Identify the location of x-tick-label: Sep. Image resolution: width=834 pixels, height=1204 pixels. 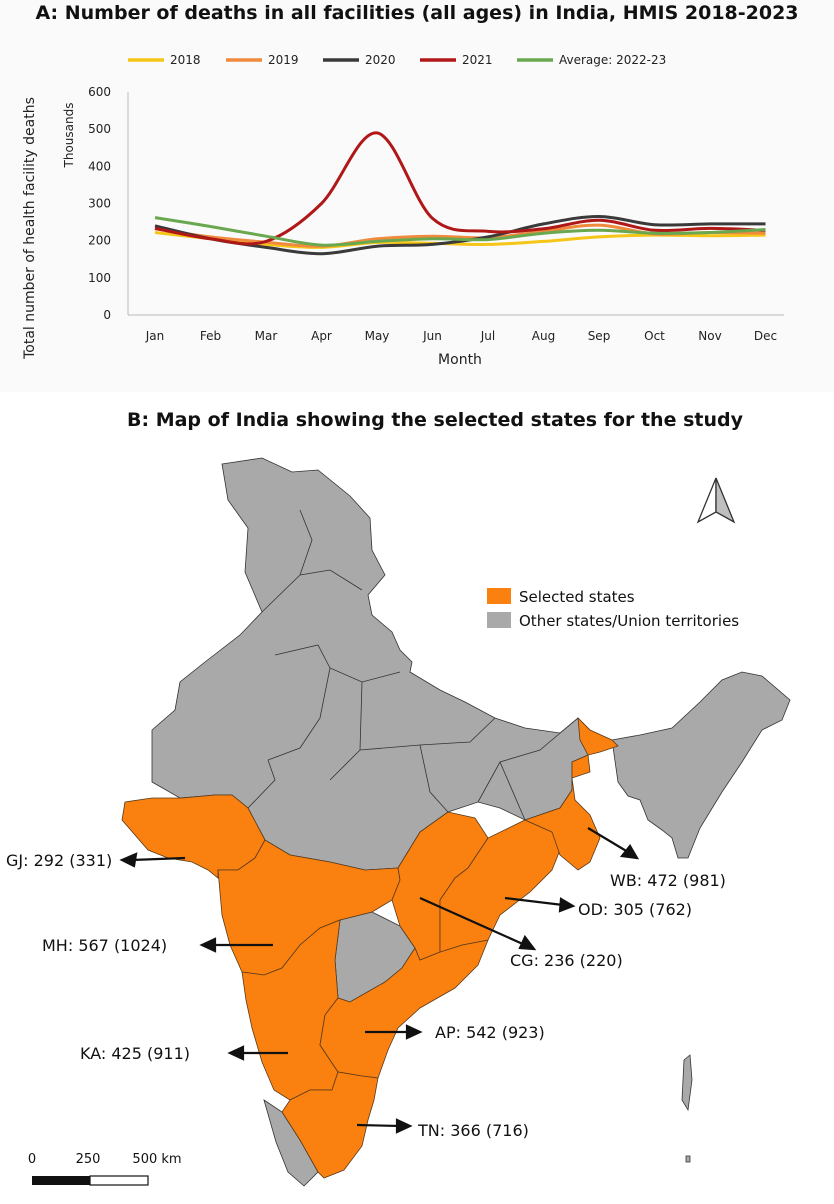
(599, 336).